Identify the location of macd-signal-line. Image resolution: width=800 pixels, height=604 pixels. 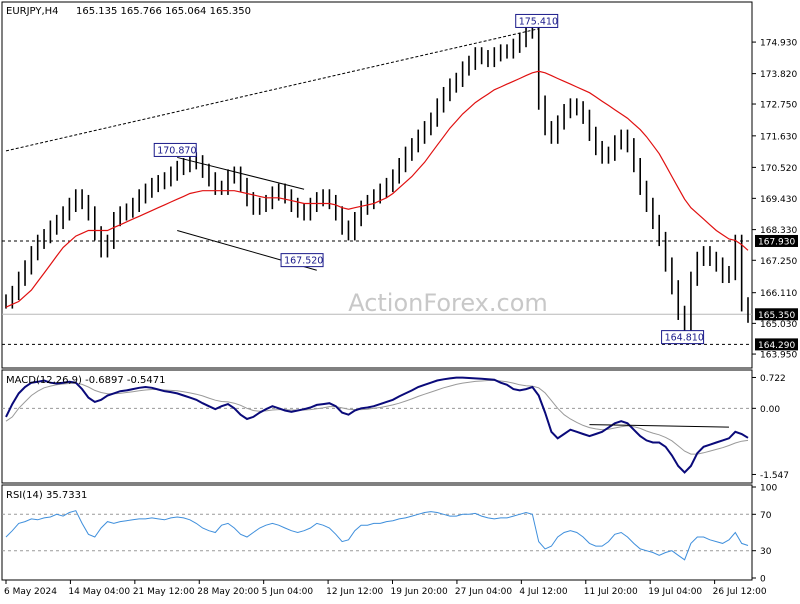
(377, 417).